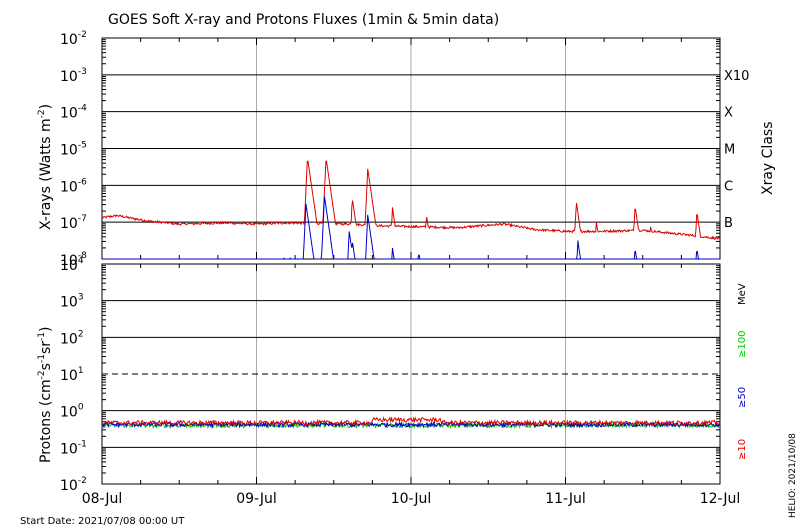 The width and height of the screenshot is (800, 530). What do you see at coordinates (102, 499) in the screenshot?
I see `x-tick-label: 08-Jul` at bounding box center [102, 499].